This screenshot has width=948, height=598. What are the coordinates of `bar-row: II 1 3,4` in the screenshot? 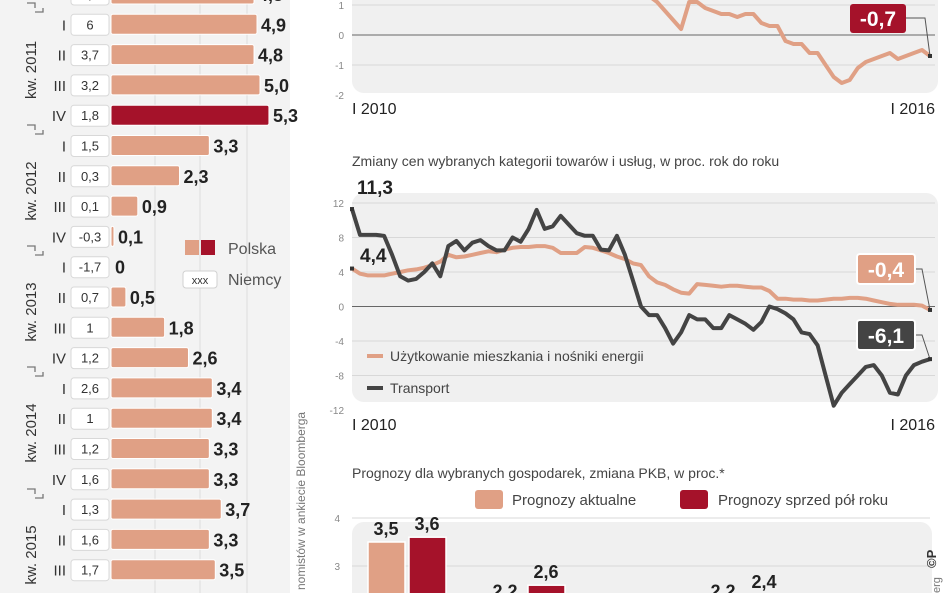 It's located at (149, 418).